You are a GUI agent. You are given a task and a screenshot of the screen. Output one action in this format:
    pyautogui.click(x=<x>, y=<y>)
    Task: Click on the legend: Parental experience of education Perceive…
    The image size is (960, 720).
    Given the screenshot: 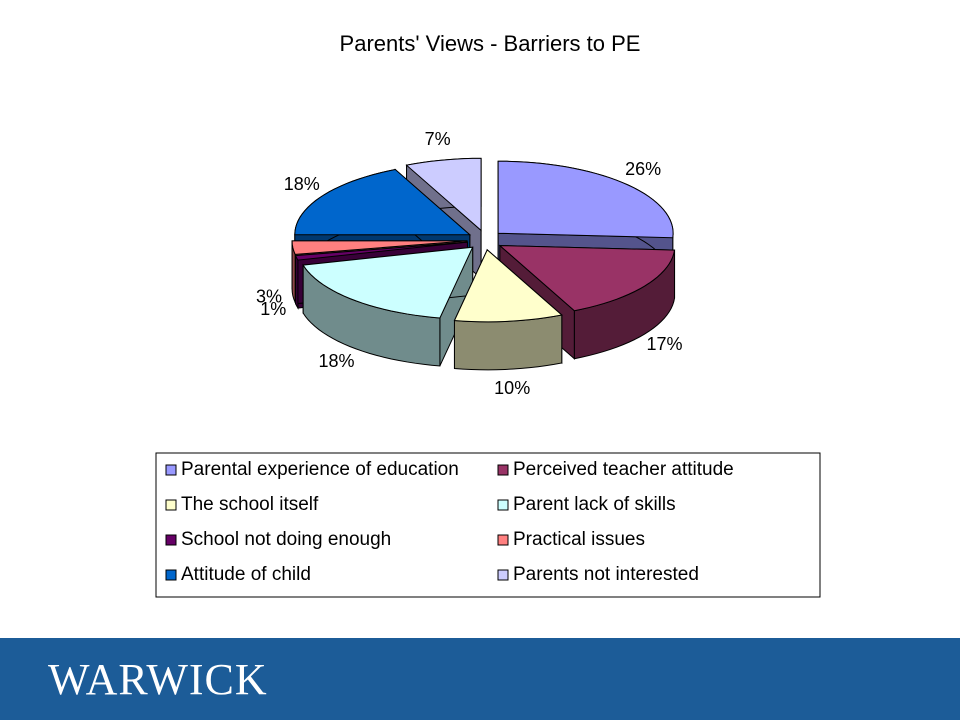 What is the action you would take?
    pyautogui.click(x=449, y=522)
    